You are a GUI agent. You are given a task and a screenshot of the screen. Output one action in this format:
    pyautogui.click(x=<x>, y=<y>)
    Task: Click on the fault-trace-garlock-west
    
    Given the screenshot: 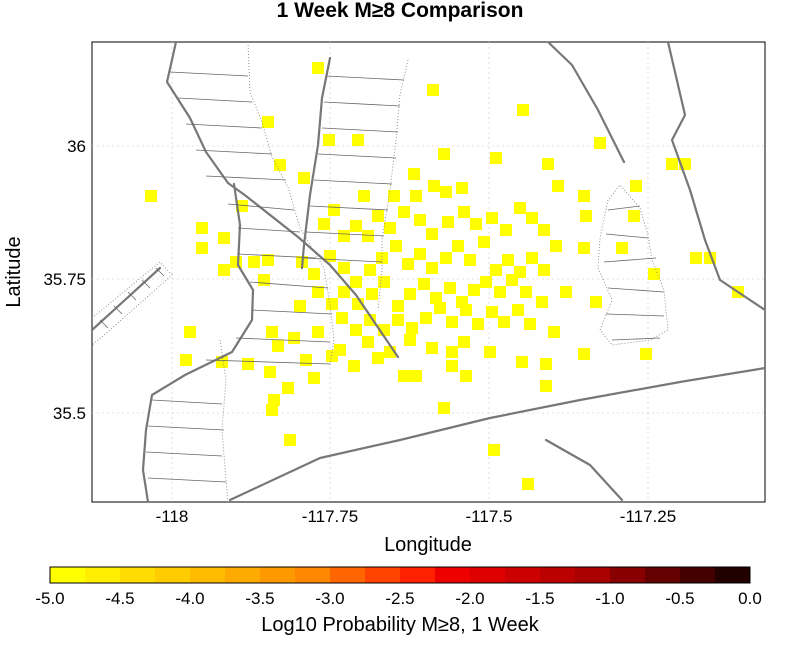 What is the action you would take?
    pyautogui.click(x=282, y=199)
    